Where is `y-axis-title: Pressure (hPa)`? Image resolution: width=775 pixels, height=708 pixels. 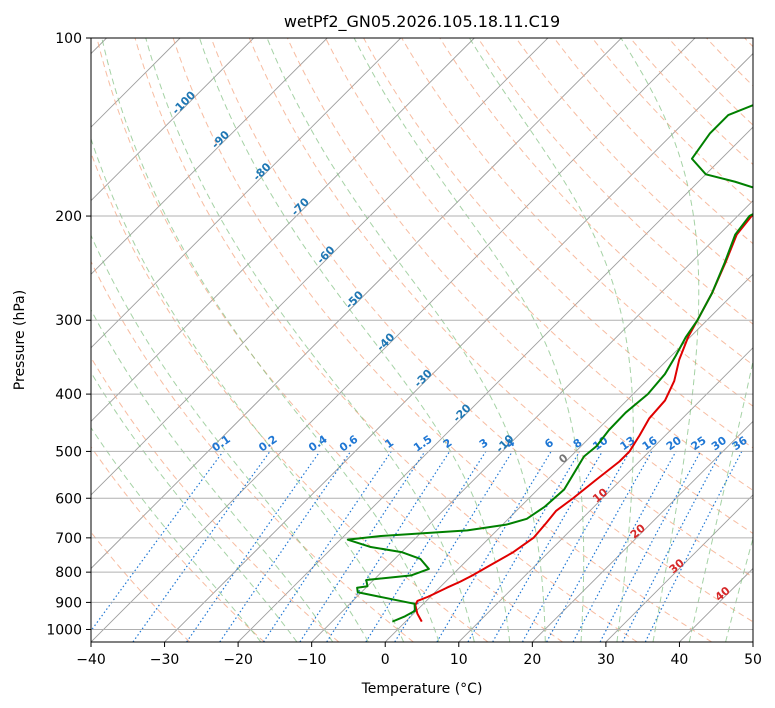
y-axis-title: Pressure (hPa) is located at coordinates (20, 340).